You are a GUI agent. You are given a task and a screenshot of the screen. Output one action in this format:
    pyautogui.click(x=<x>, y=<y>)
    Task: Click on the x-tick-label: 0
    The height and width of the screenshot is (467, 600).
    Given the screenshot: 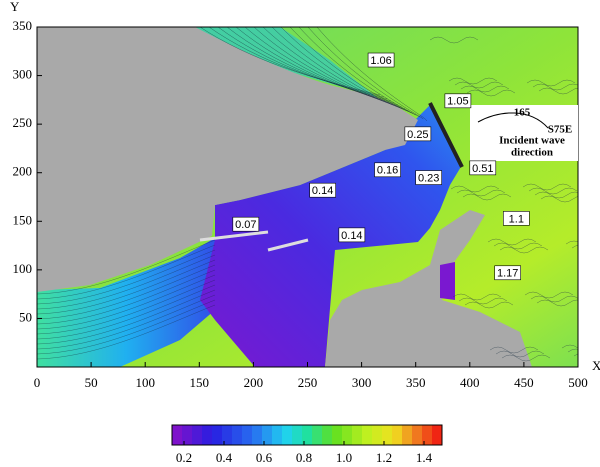 What is the action you would take?
    pyautogui.click(x=37, y=382)
    